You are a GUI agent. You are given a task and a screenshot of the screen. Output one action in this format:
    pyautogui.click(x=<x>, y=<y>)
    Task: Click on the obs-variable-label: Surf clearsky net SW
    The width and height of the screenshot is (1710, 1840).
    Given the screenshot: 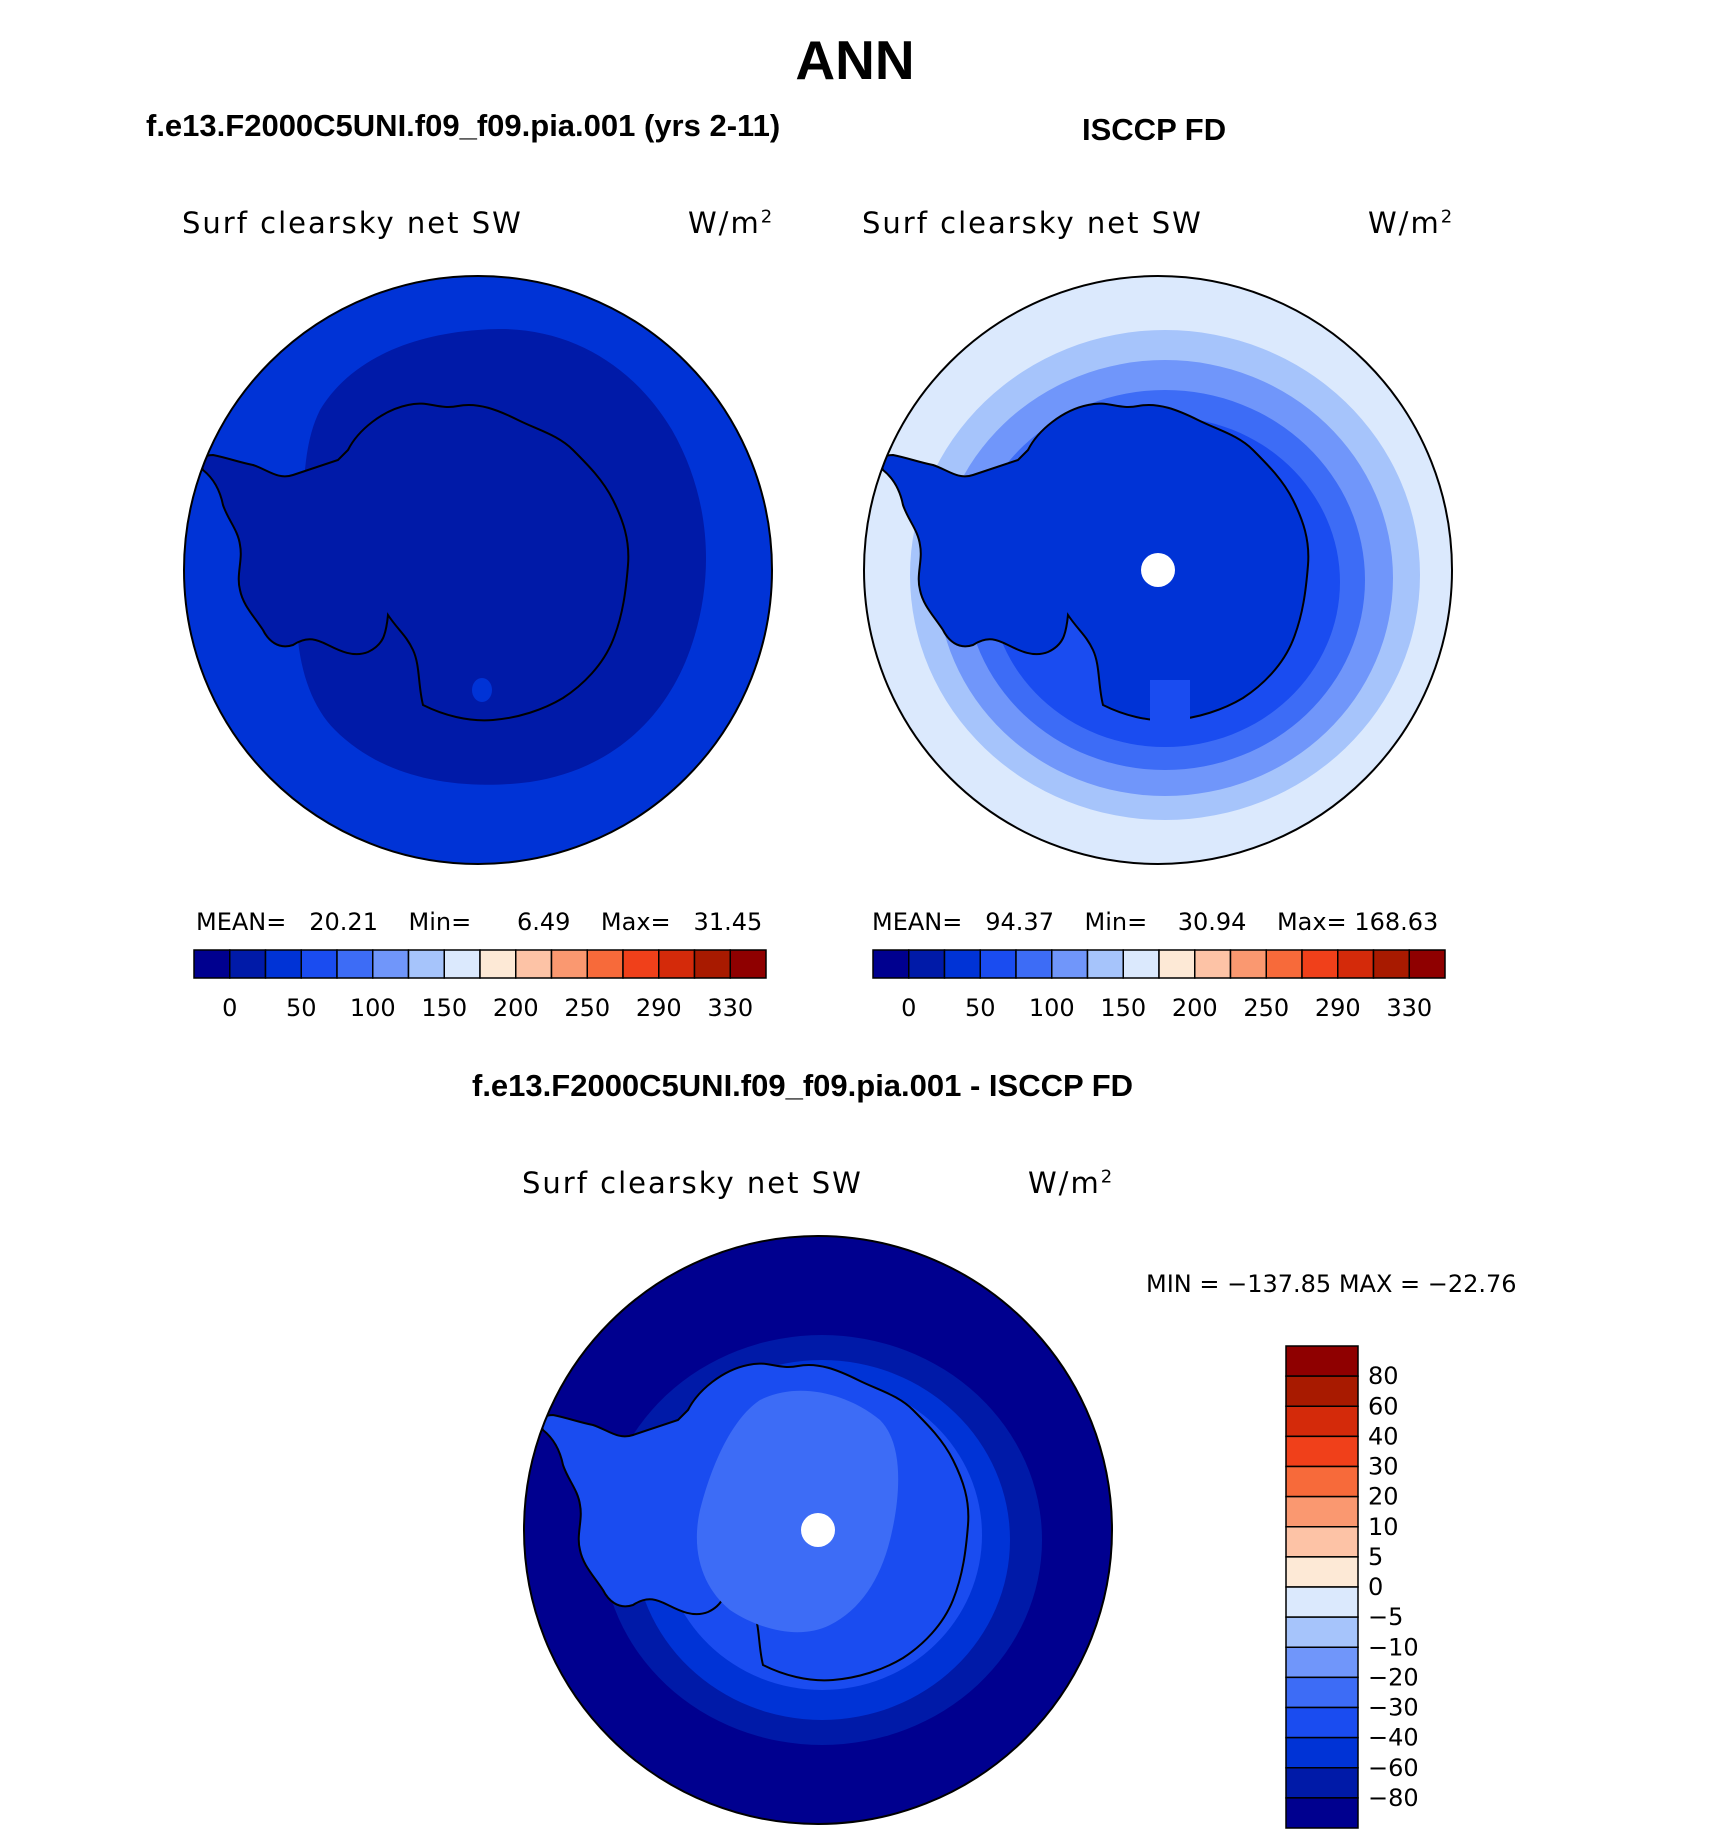 What is the action you would take?
    pyautogui.click(x=1032, y=223)
    